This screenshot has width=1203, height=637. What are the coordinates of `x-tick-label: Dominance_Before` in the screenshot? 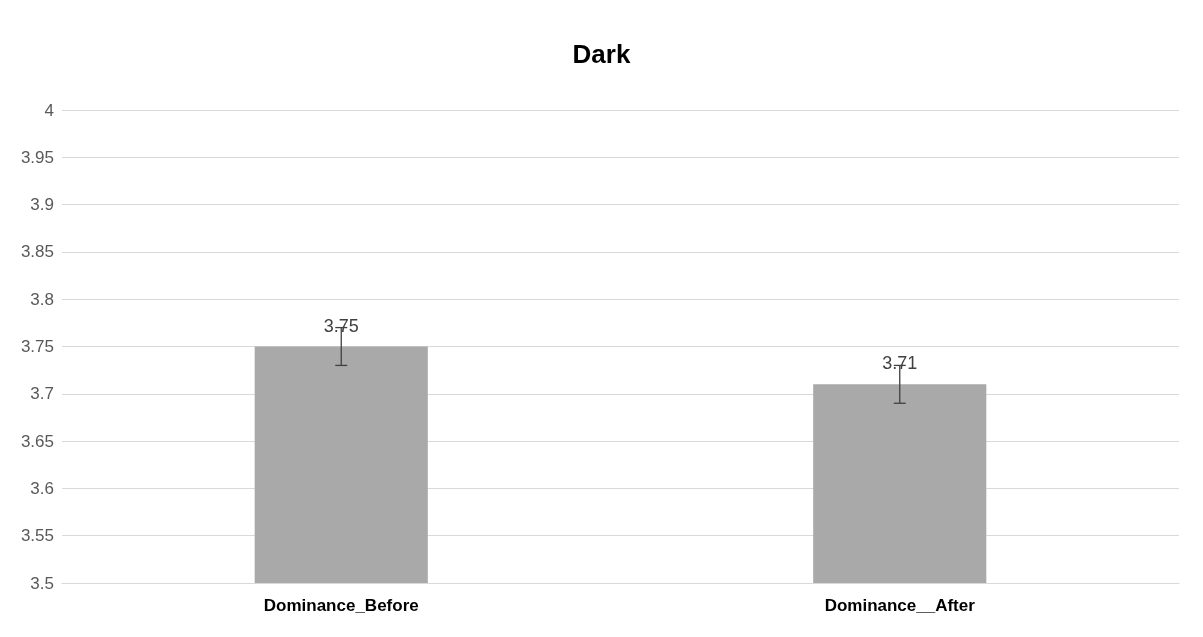 It's located at (341, 605).